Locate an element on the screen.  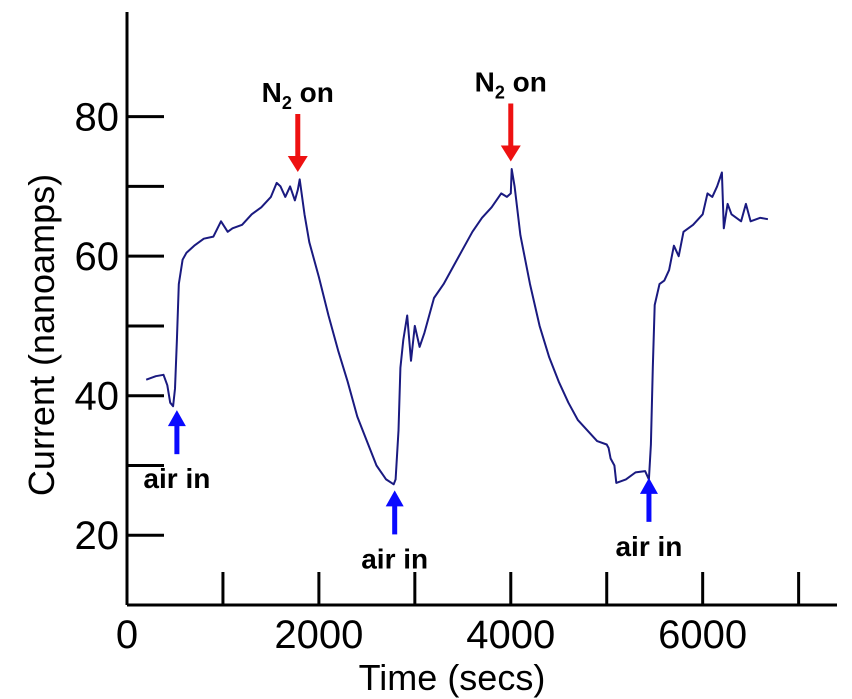
y-axis-title: Current (nanoamps) is located at coordinates (41, 335).